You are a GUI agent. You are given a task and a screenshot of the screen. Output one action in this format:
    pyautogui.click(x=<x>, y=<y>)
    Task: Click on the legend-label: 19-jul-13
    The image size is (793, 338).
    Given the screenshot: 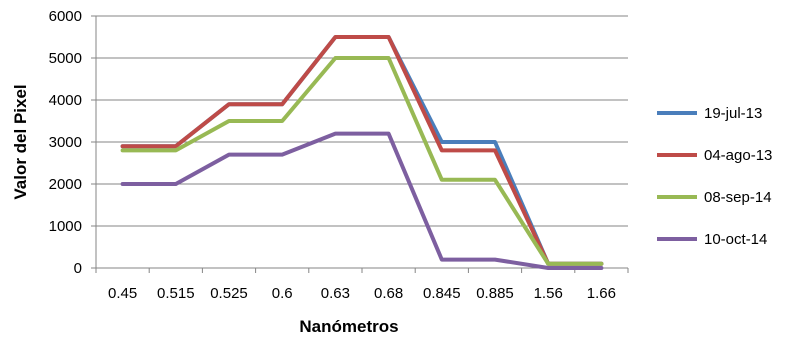 What is the action you would take?
    pyautogui.click(x=733, y=113)
    